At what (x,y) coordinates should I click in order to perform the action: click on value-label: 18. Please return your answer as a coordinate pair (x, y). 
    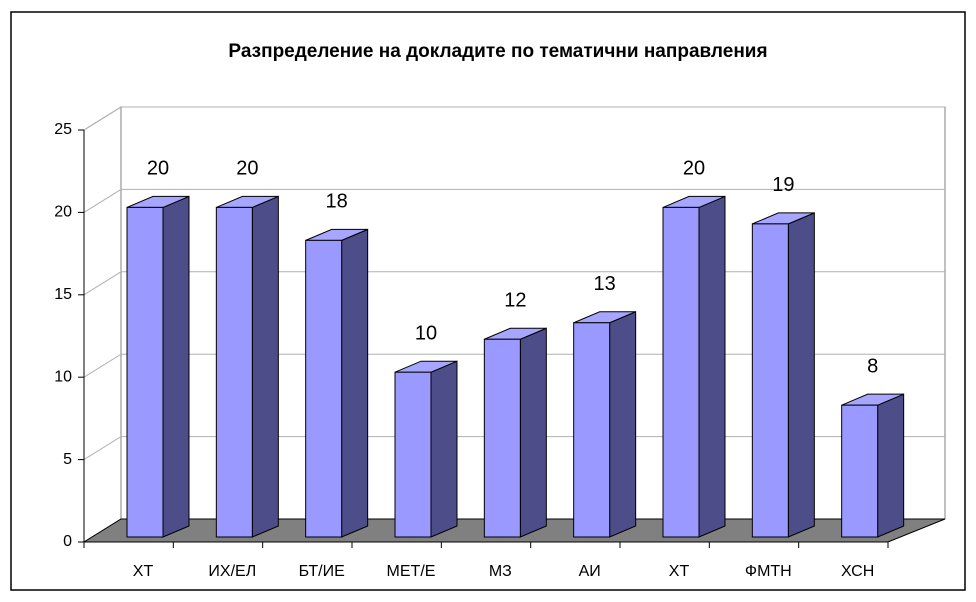
    Looking at the image, I should click on (337, 202).